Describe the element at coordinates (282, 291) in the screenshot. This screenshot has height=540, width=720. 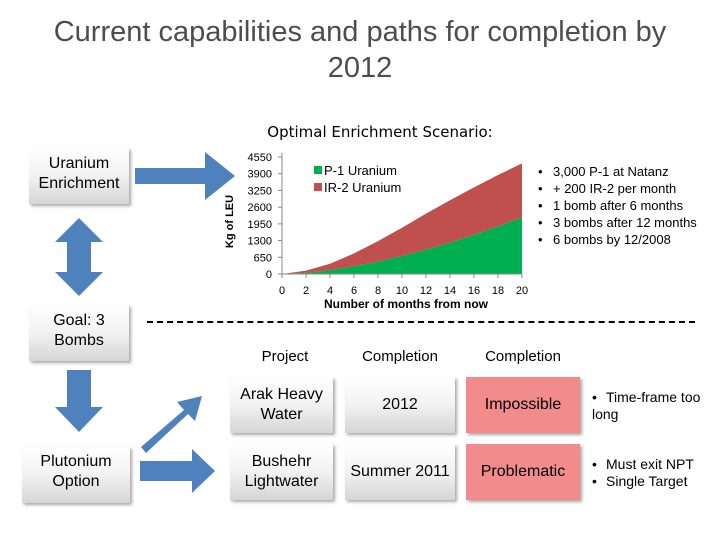
I see `x-tick-label: 0` at that location.